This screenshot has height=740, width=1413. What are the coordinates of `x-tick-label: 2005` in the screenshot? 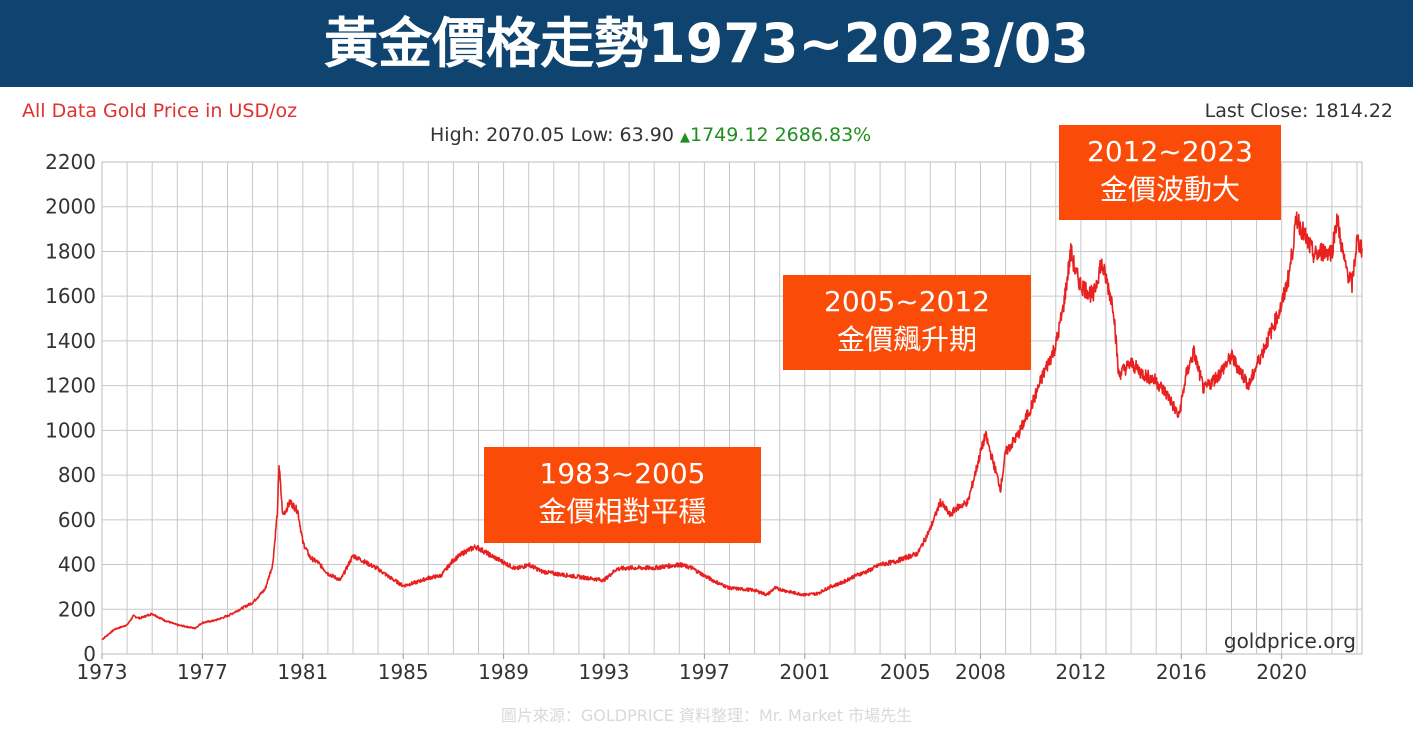 It's located at (905, 672).